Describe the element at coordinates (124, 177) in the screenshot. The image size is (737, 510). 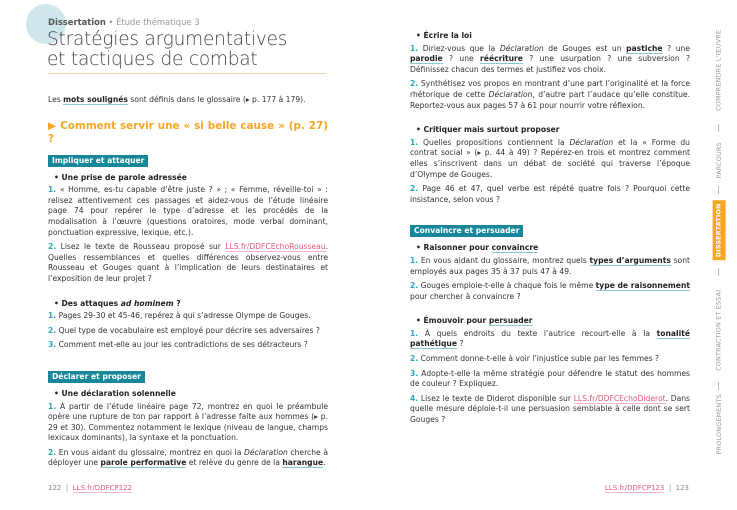
I see `text: Une prise de parole adressée` at that location.